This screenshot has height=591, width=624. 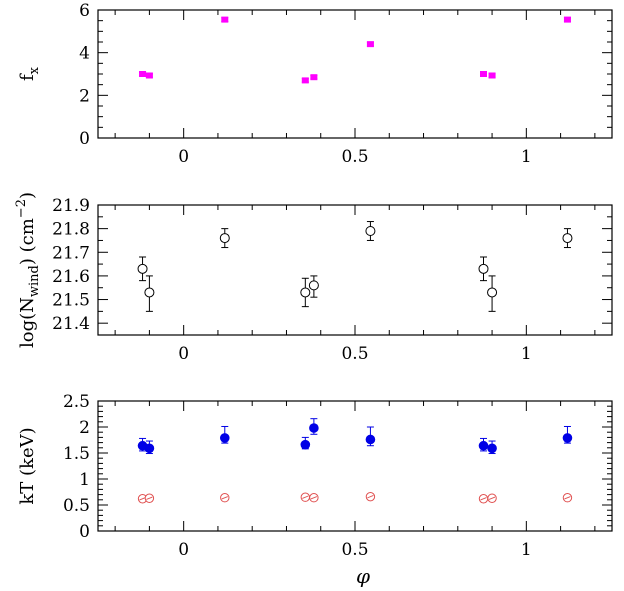 I want to click on y-tick-label: 21.9, so click(x=71, y=206).